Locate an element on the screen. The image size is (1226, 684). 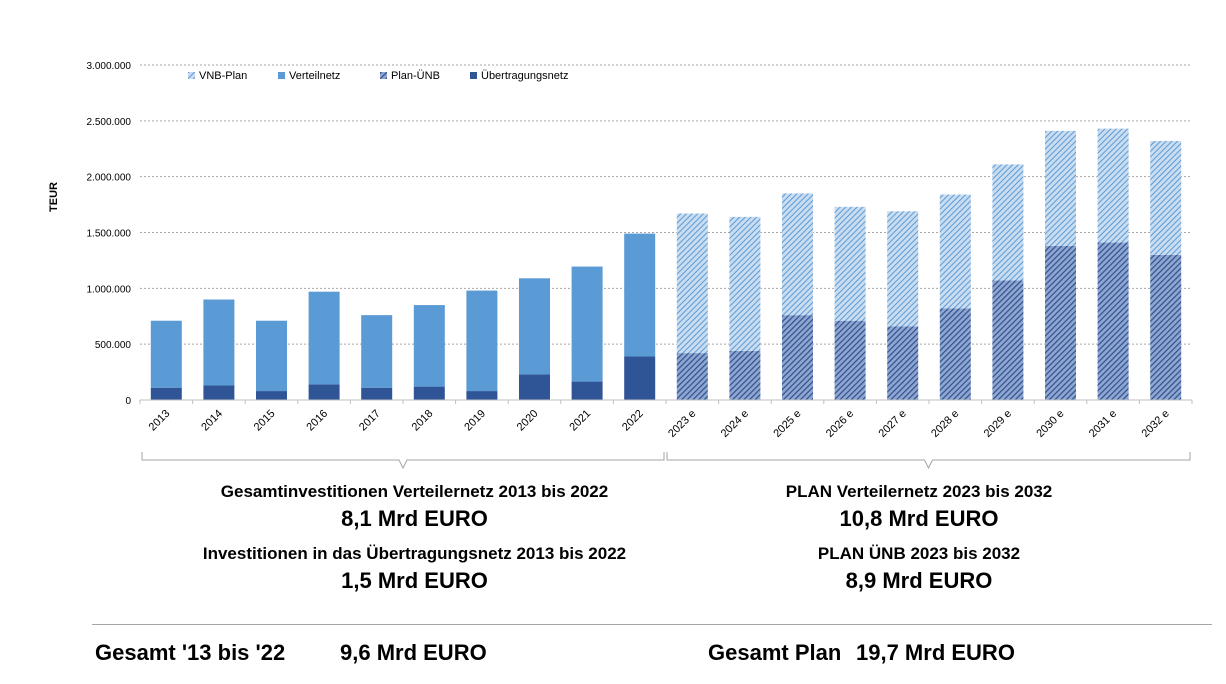
x-tick-label: 2021 is located at coordinates (580, 421).